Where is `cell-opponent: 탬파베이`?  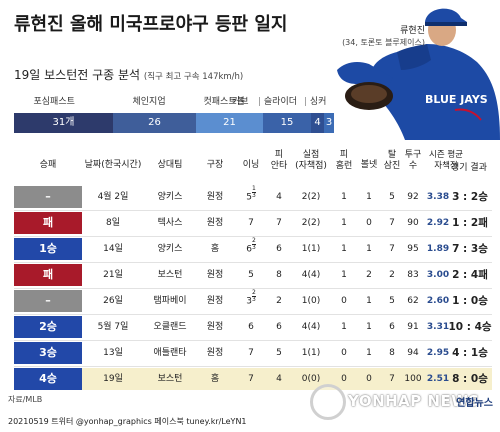
cell-opponent: 탬파베이 is located at coordinates (170, 301).